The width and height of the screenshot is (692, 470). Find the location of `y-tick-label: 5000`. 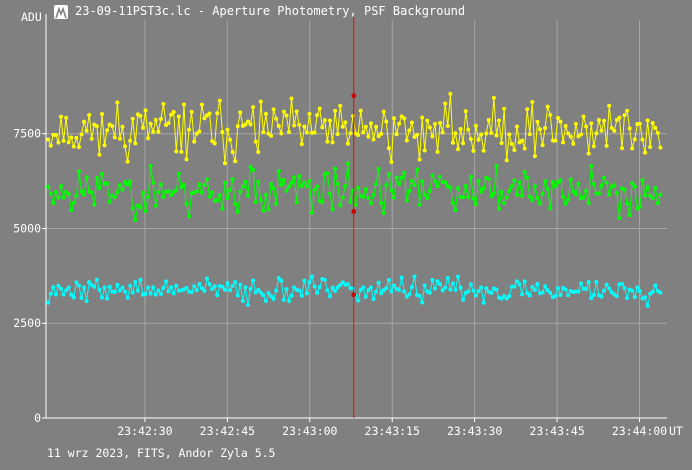

y-tick-label: 5000 is located at coordinates (27, 228).